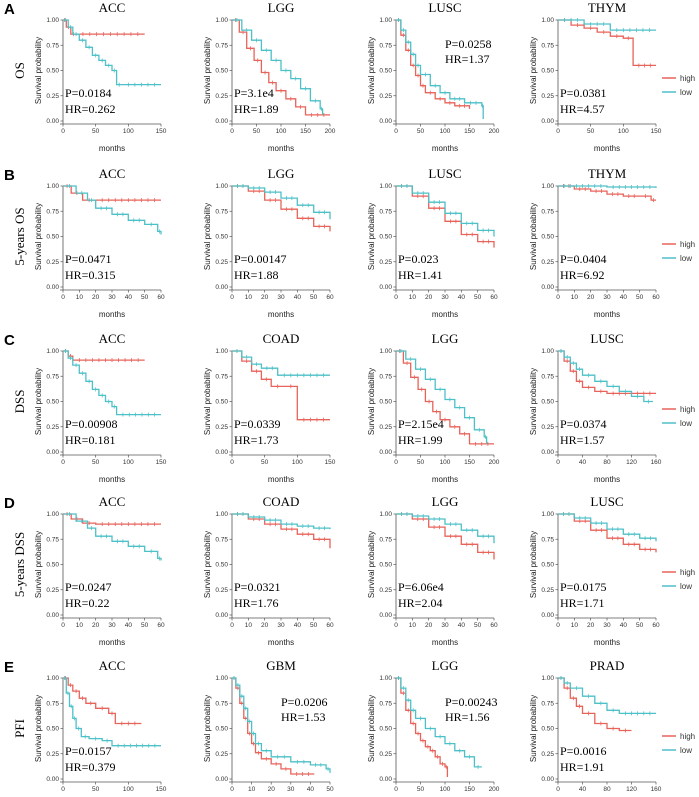  I want to click on p-value: P=0.0471, so click(88, 259).